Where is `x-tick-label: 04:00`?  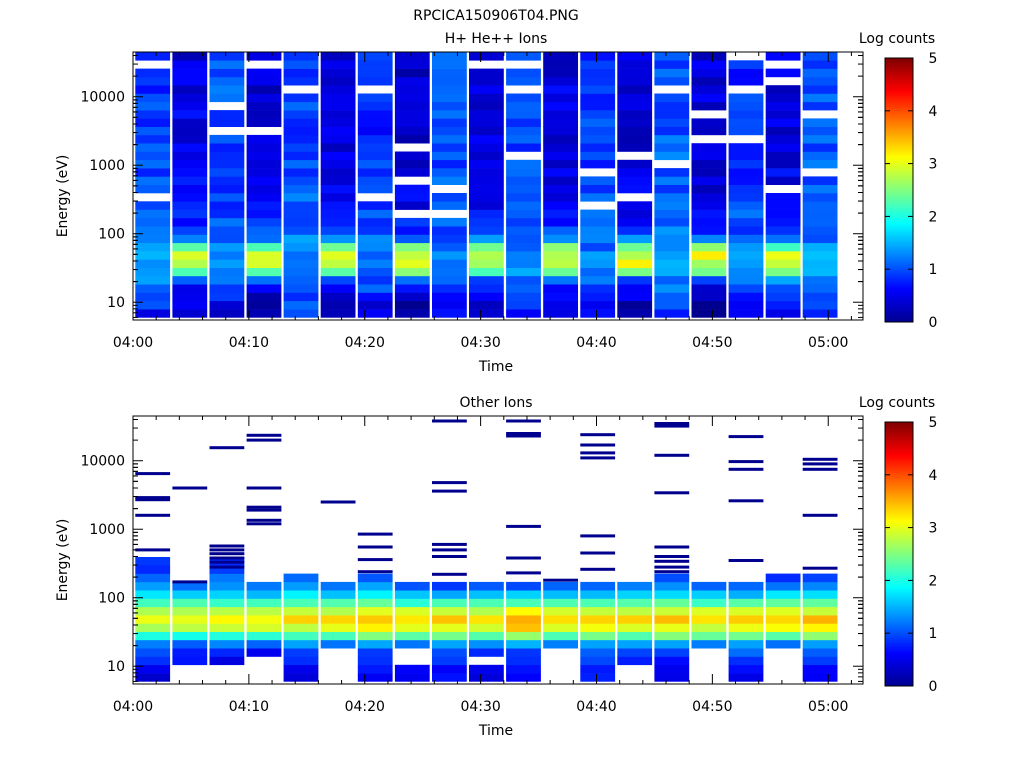
x-tick-label: 04:00 is located at coordinates (133, 343).